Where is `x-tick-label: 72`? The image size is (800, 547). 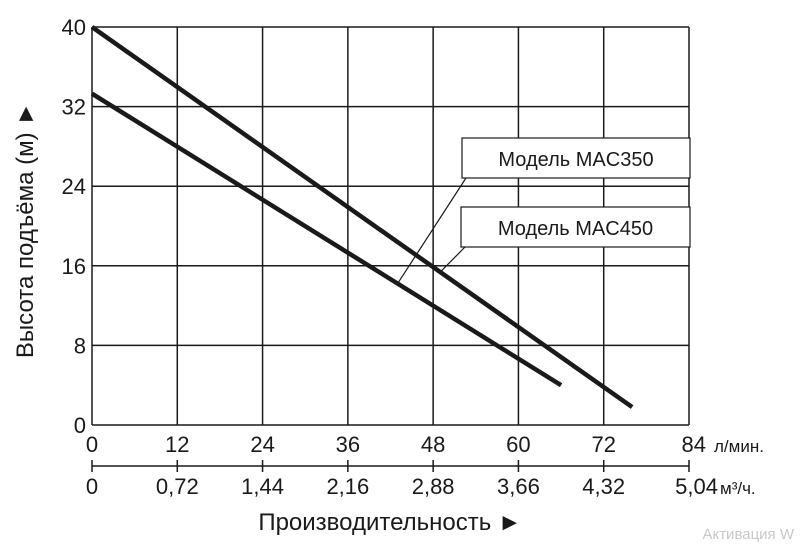
x-tick-label: 72 is located at coordinates (603, 444).